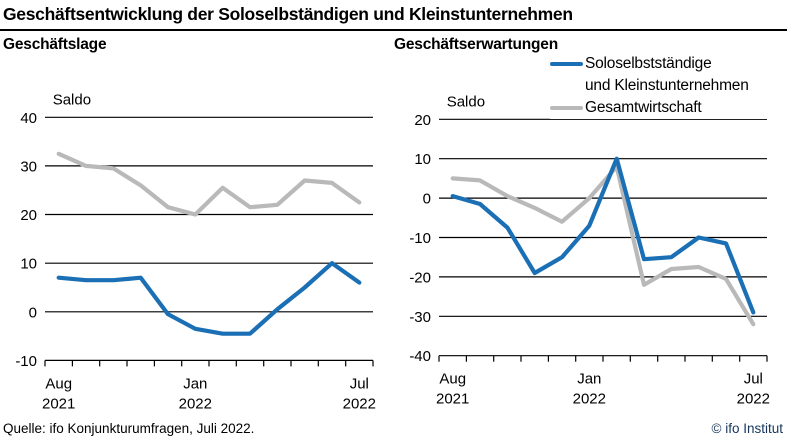  I want to click on legend-label-soloselbststaendige-line1: Soloselbstständige, so click(648, 63).